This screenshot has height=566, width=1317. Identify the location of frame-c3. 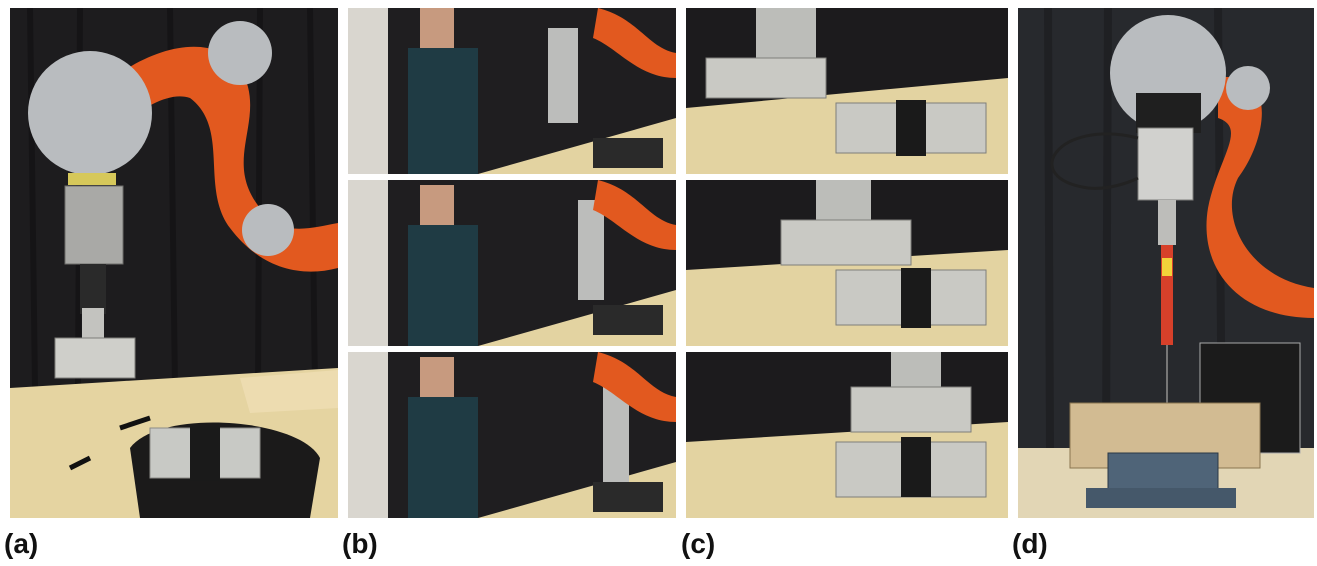
(847, 435).